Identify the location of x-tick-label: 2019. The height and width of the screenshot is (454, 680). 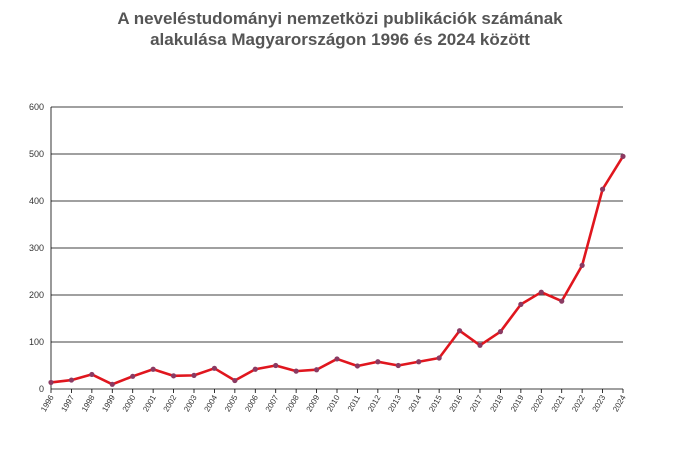
(517, 403).